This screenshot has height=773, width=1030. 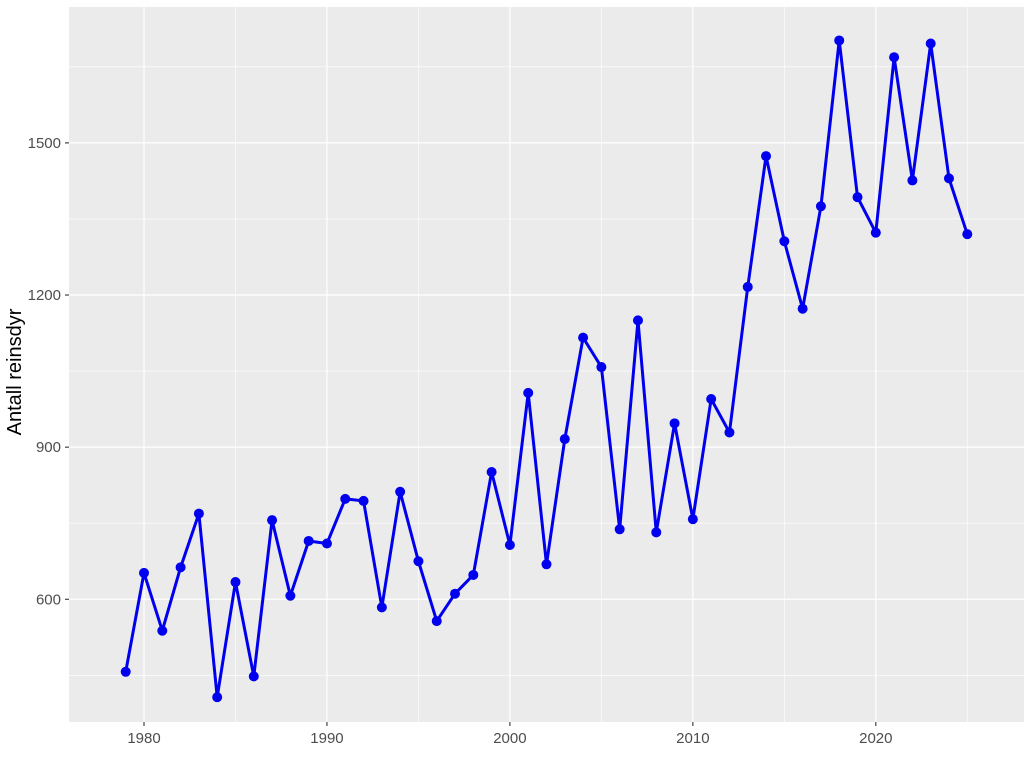 What do you see at coordinates (326, 738) in the screenshot?
I see `x-tick-label: 1990` at bounding box center [326, 738].